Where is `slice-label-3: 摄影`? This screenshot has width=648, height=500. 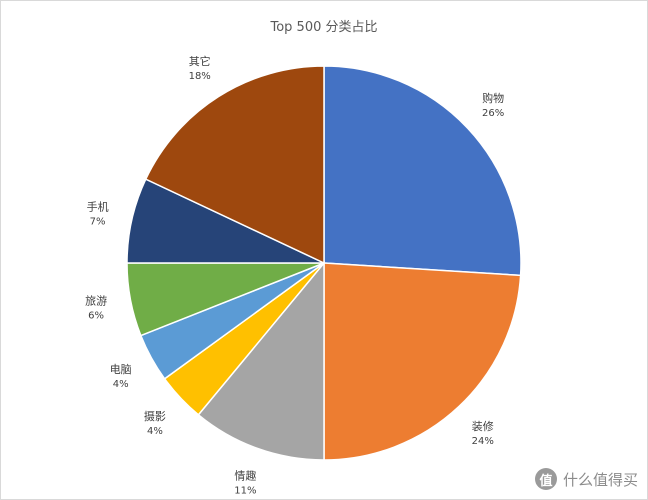 slice-label-3: 摄影 is located at coordinates (155, 416).